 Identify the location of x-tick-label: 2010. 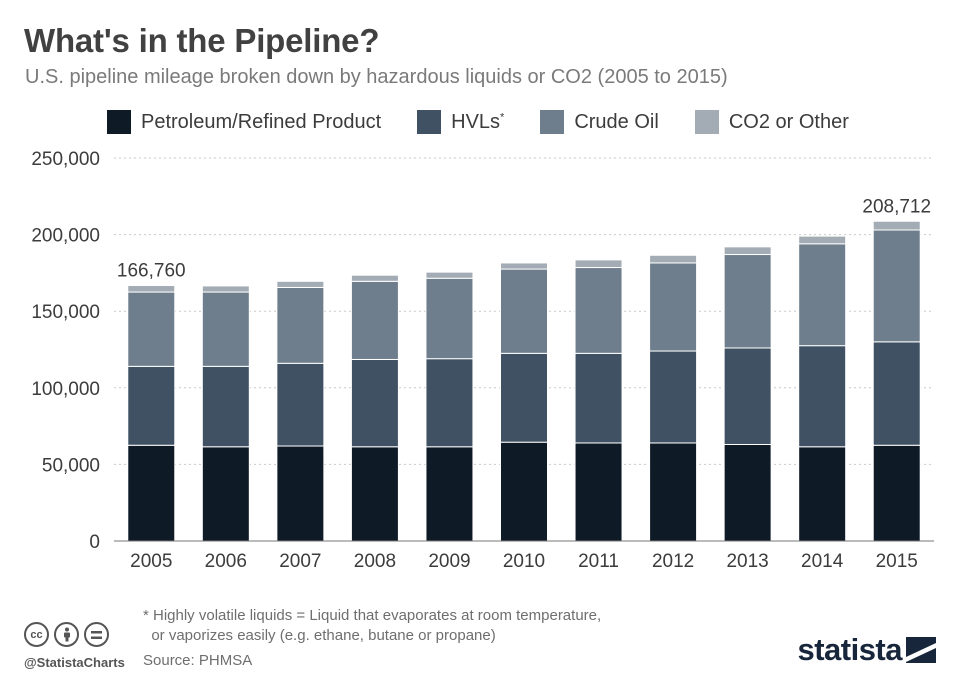
(524, 561).